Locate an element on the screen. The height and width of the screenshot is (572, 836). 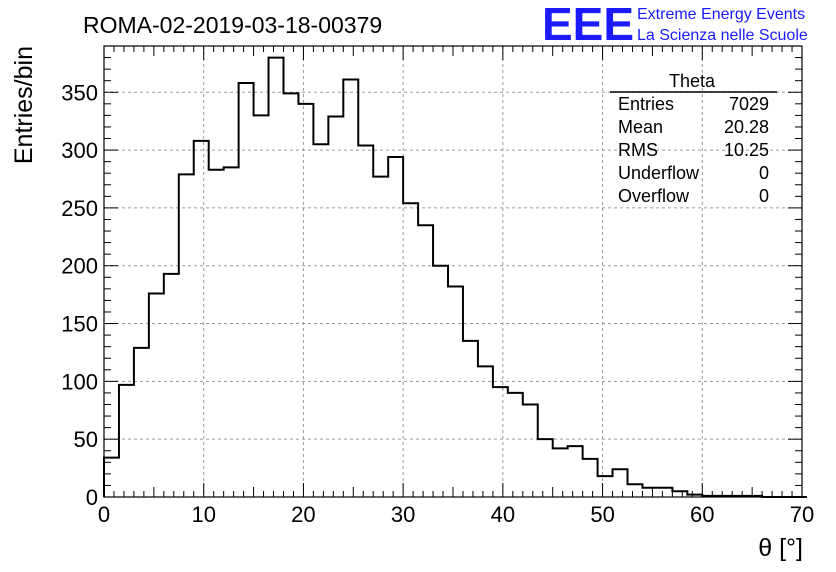
y-tick-label: 150 is located at coordinates (79, 324).